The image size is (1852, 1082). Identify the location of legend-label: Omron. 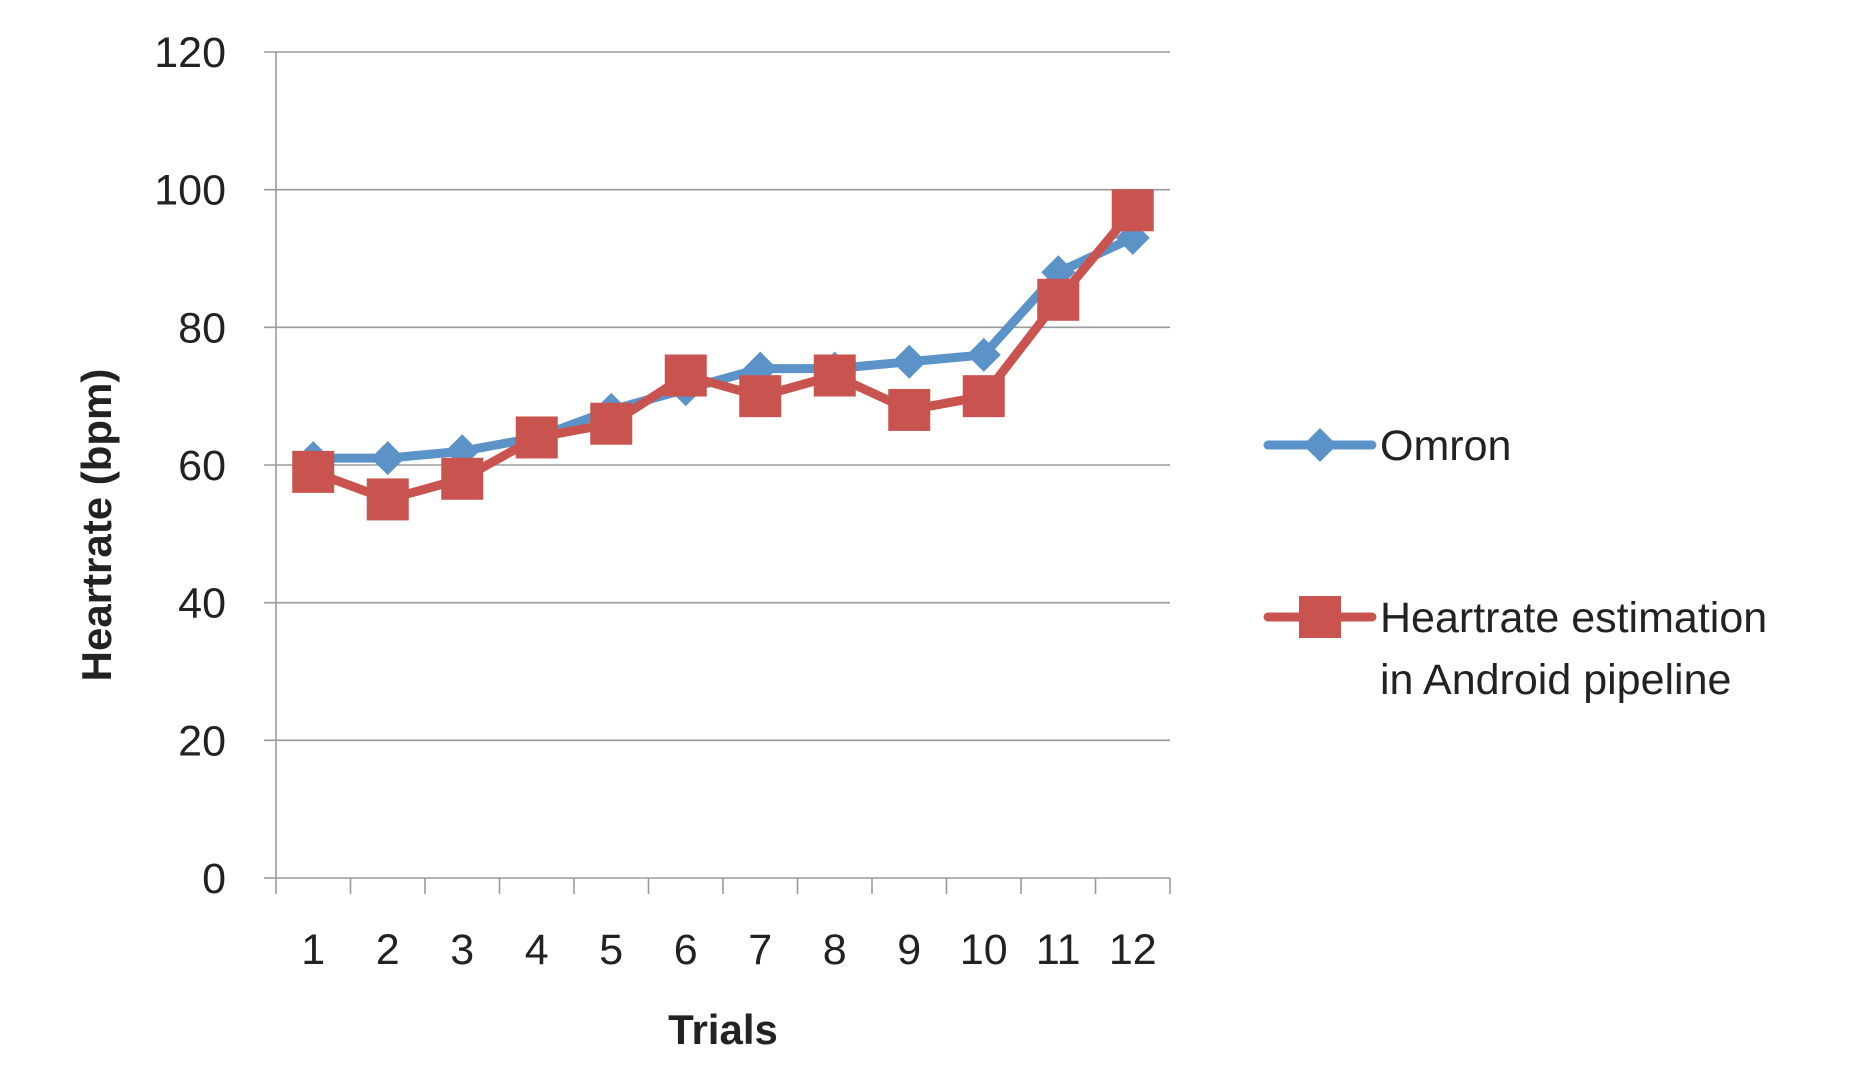
(1445, 446).